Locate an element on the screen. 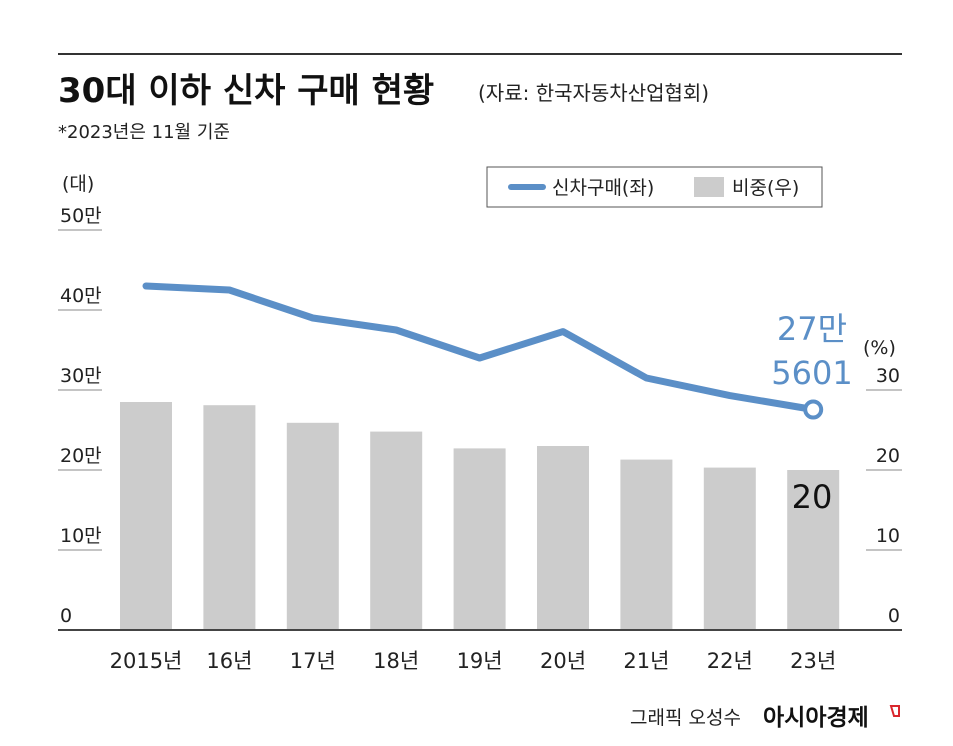 The image size is (953, 746). legend: 신차구매(좌) 비중(우) is located at coordinates (654, 187).